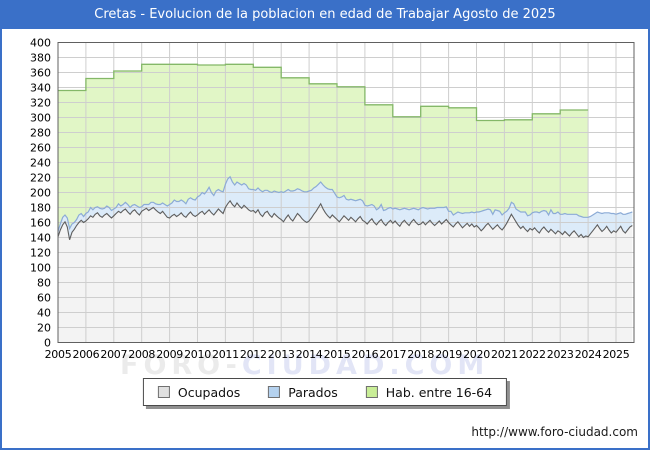  I want to click on svg-text: 220, so click(40, 178).